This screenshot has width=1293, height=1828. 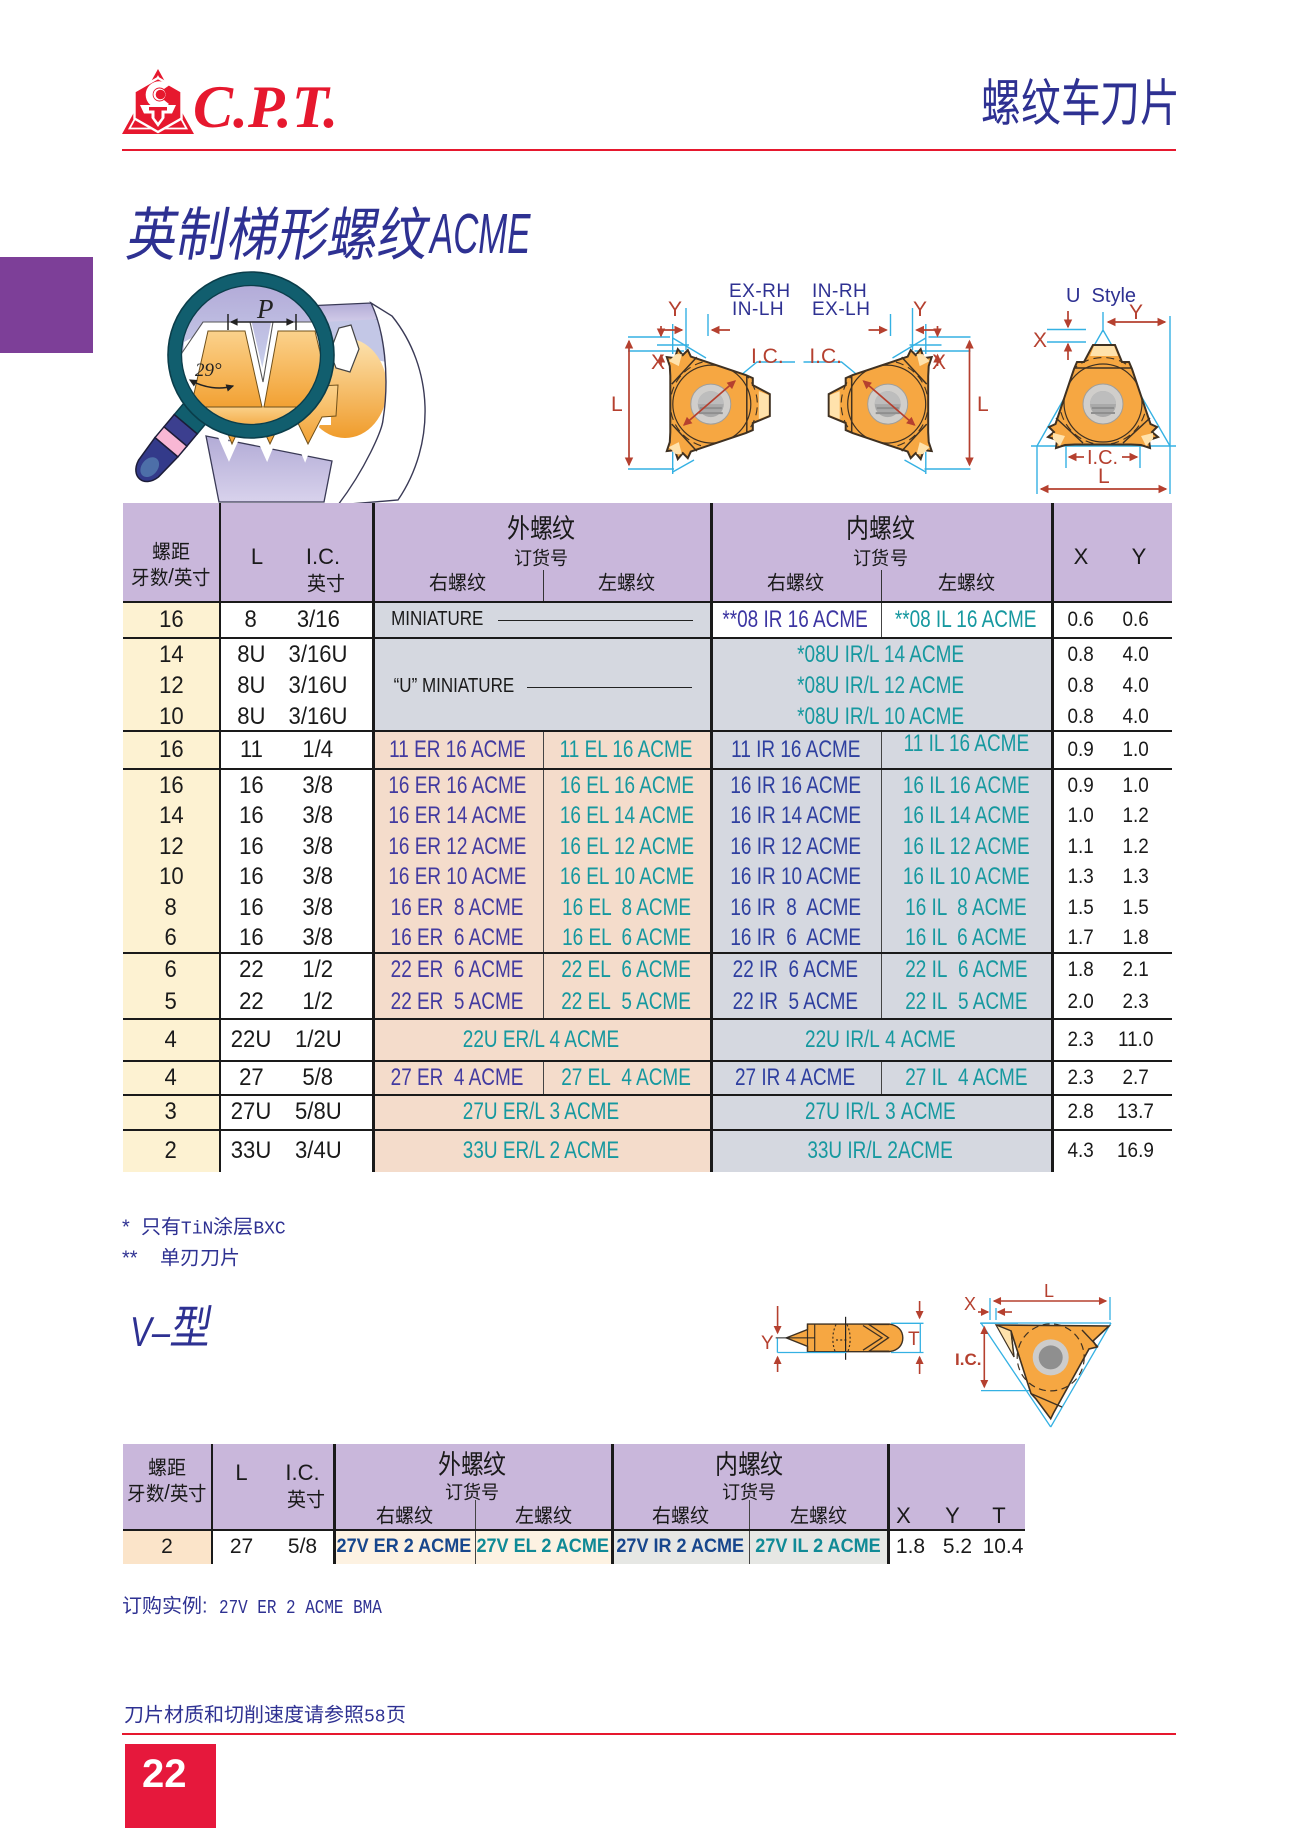 What do you see at coordinates (265, 309) in the screenshot?
I see `svg-text: P` at bounding box center [265, 309].